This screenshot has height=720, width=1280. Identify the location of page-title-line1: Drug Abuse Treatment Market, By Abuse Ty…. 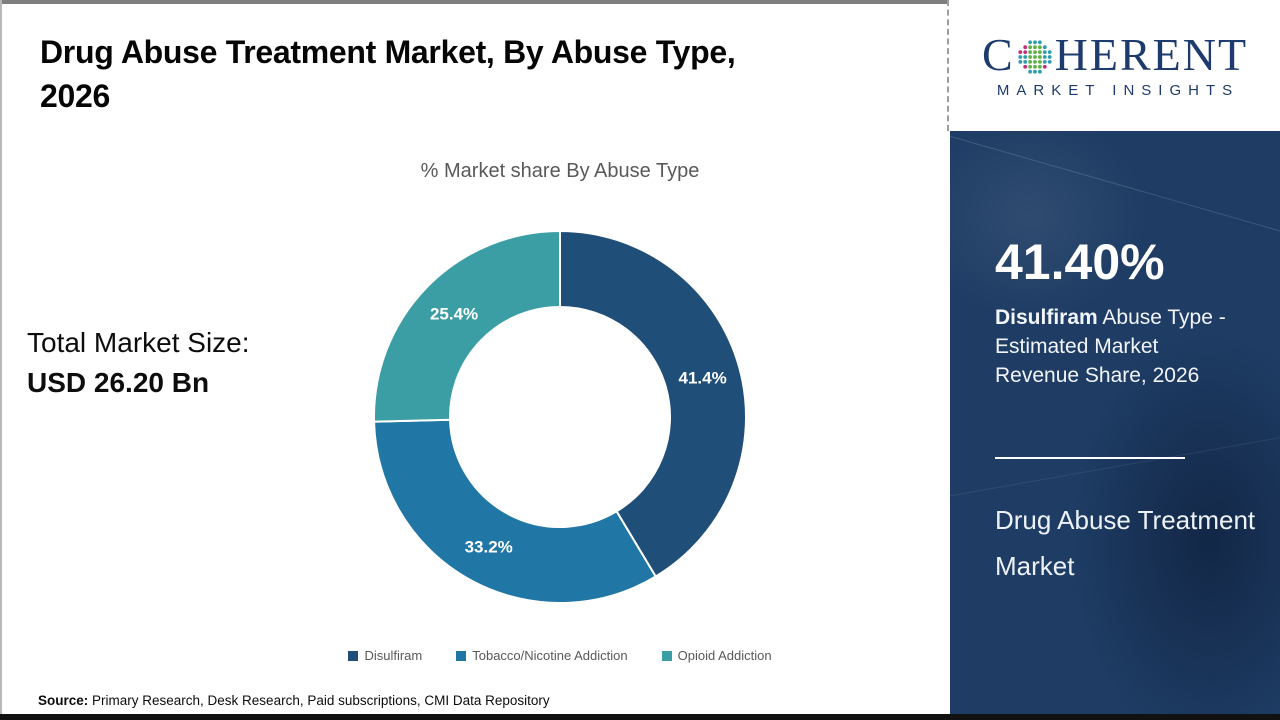
(388, 52).